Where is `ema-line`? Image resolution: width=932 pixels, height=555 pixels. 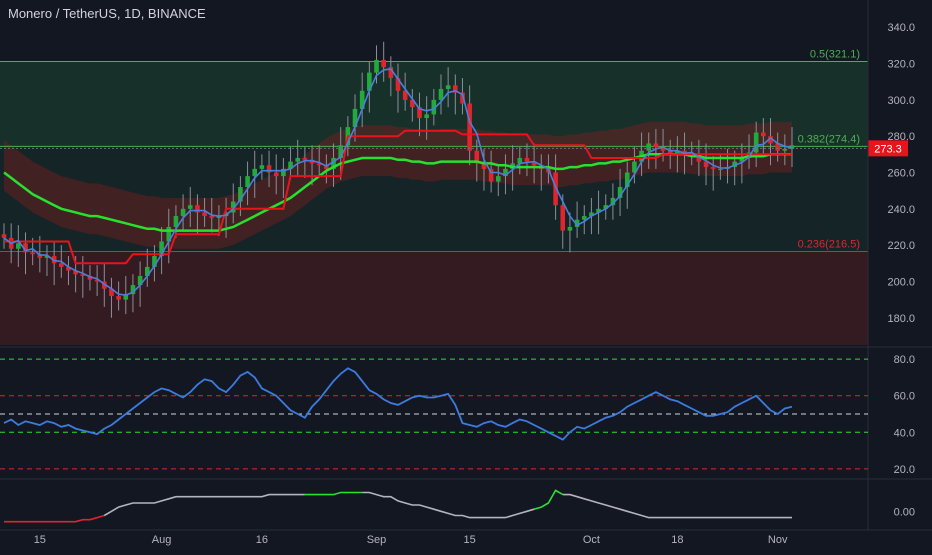 ema-line is located at coordinates (397, 192).